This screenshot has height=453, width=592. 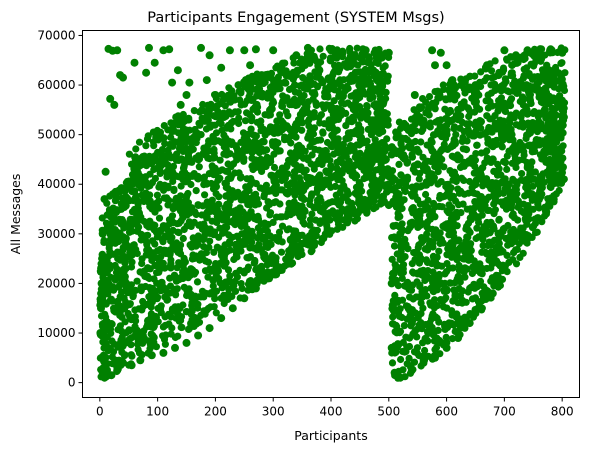 I want to click on x-tick-label: 100, so click(x=157, y=412).